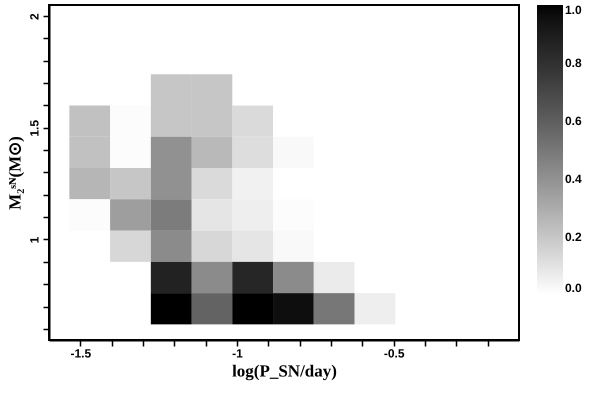 Image resolution: width=596 pixels, height=395 pixels. What do you see at coordinates (35, 240) in the screenshot?
I see `y-tick-label: 1` at bounding box center [35, 240].